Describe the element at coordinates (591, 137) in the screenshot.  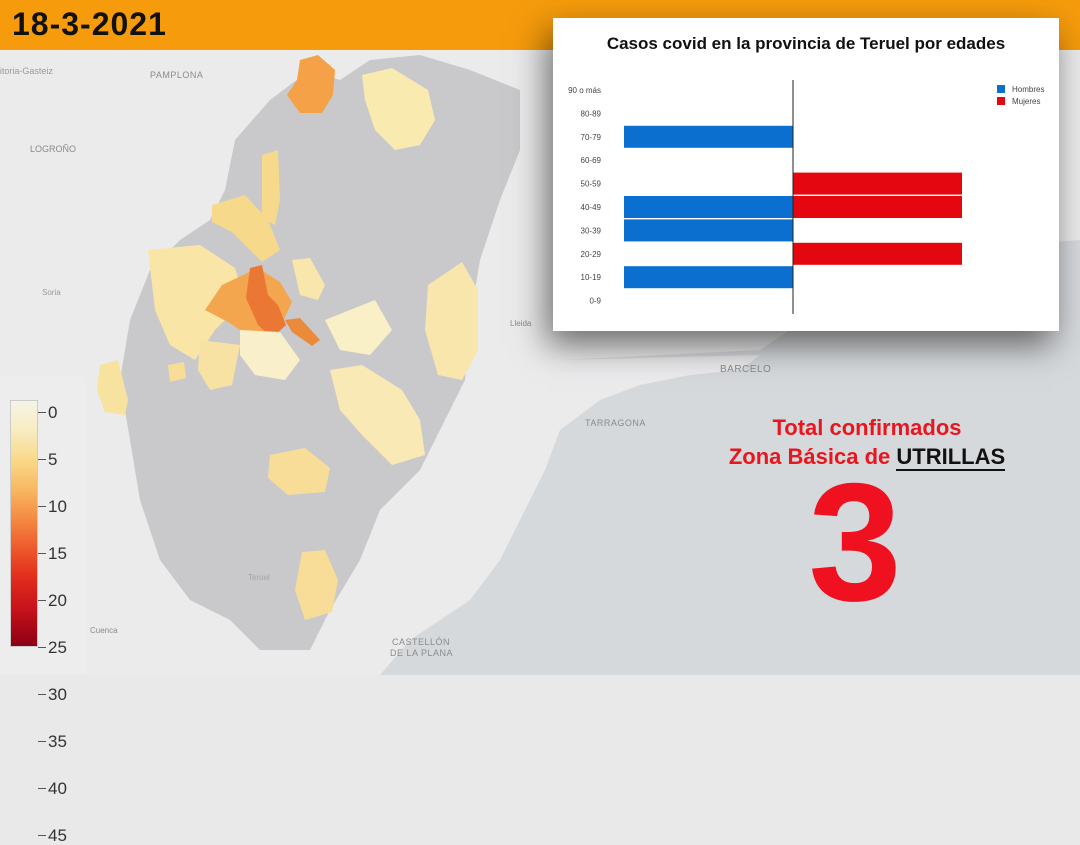
I see `y-tick-label: 70-79` at that location.